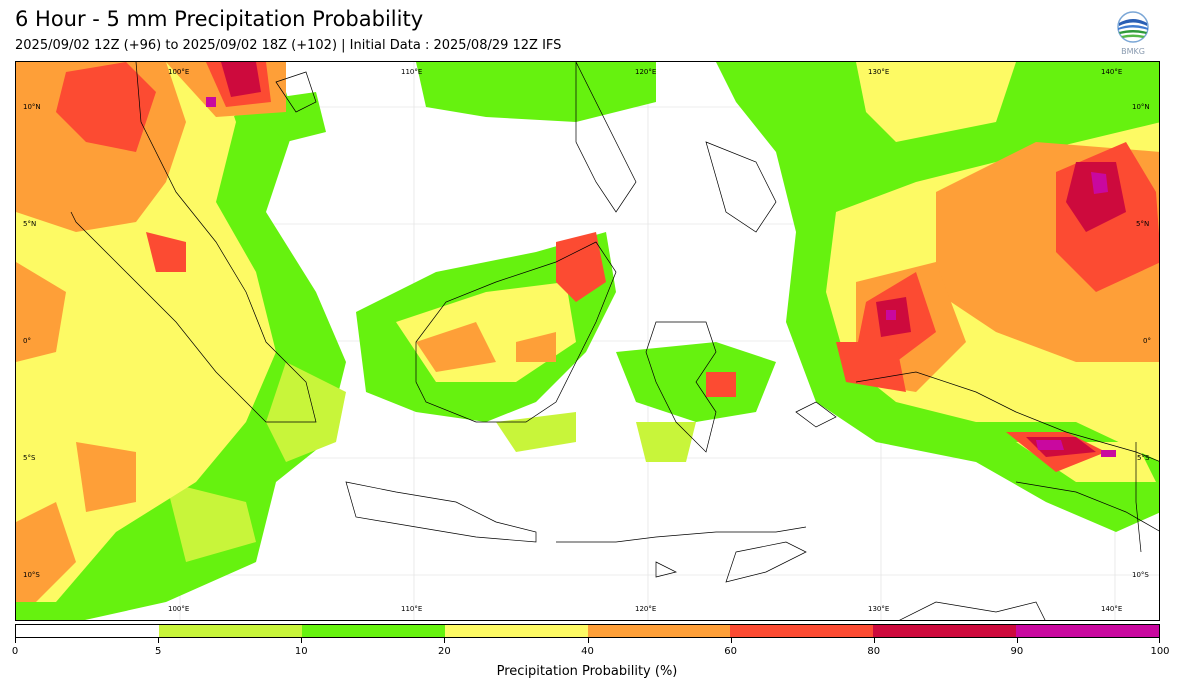  I want to click on colorbar-tick-label: 10, so click(301, 651).